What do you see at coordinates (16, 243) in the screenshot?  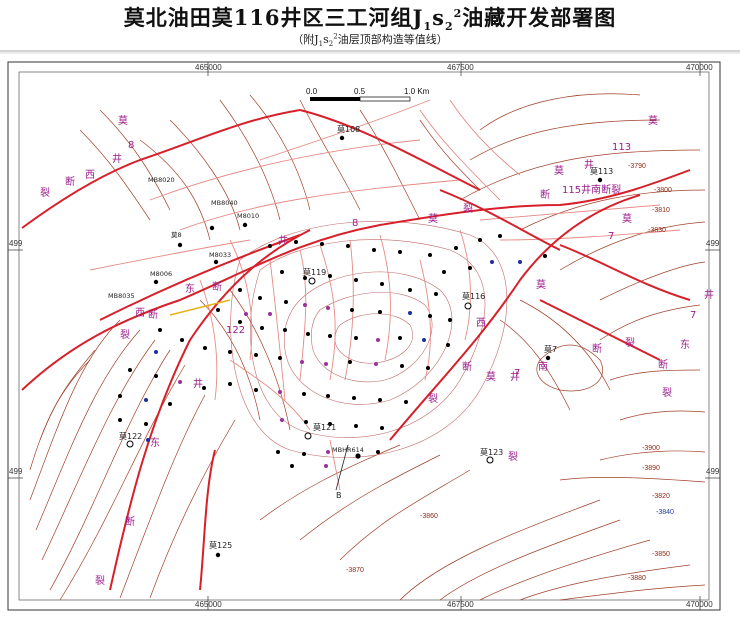 I see `y-tick-left-1: 499` at bounding box center [16, 243].